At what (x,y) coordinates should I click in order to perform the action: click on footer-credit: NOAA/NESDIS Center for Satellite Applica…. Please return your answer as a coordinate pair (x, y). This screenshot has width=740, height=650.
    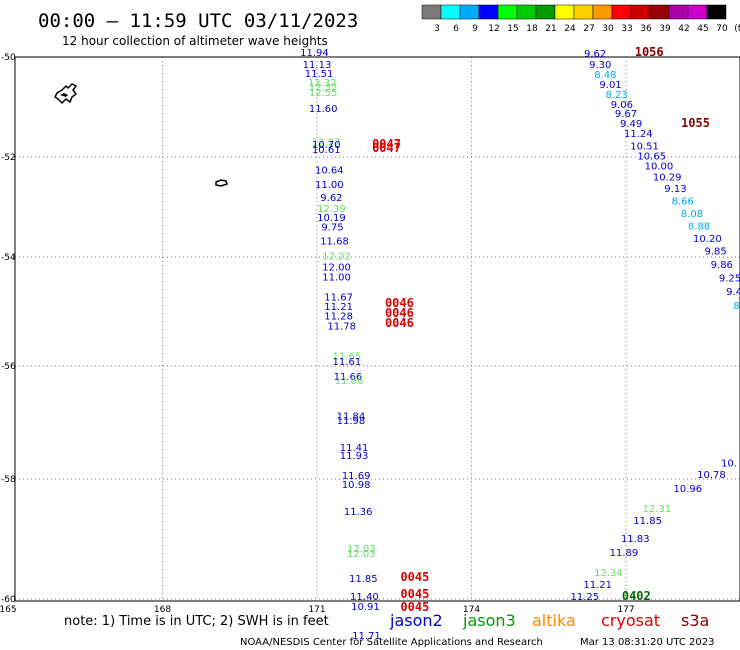
    Looking at the image, I should click on (391, 642).